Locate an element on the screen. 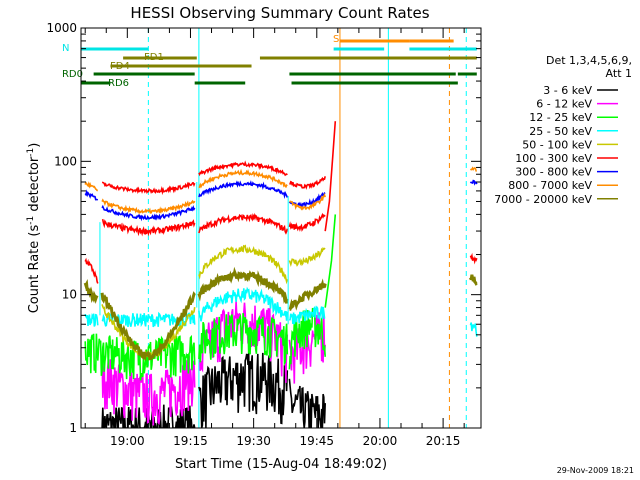  y-tick-label: 100 is located at coordinates (65, 161).